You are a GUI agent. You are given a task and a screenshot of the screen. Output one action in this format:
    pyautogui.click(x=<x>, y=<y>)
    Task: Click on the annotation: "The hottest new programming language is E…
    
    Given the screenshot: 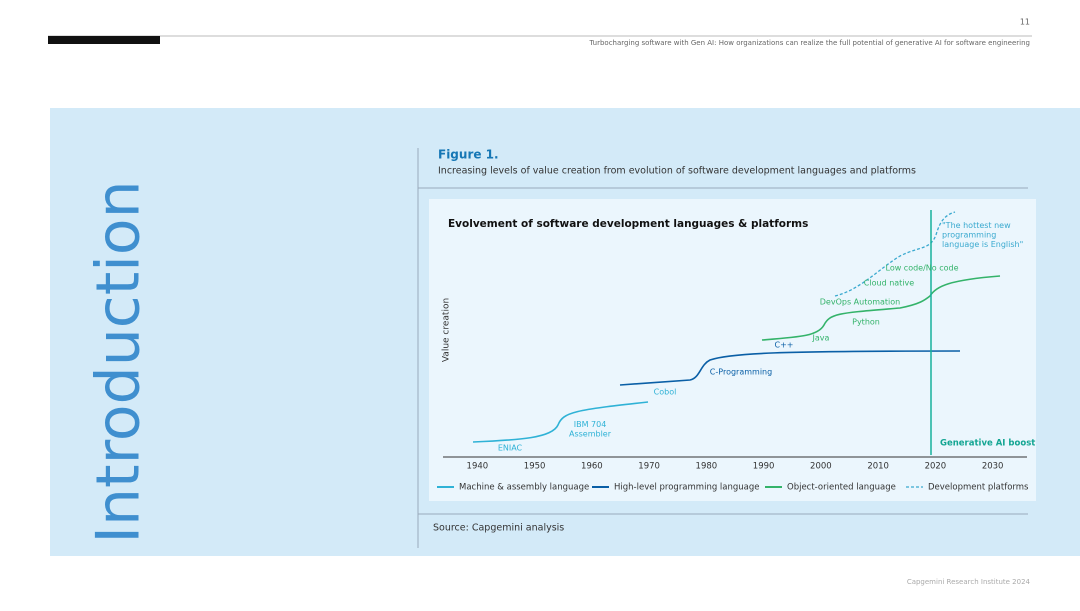 What is the action you would take?
    pyautogui.click(x=982, y=235)
    